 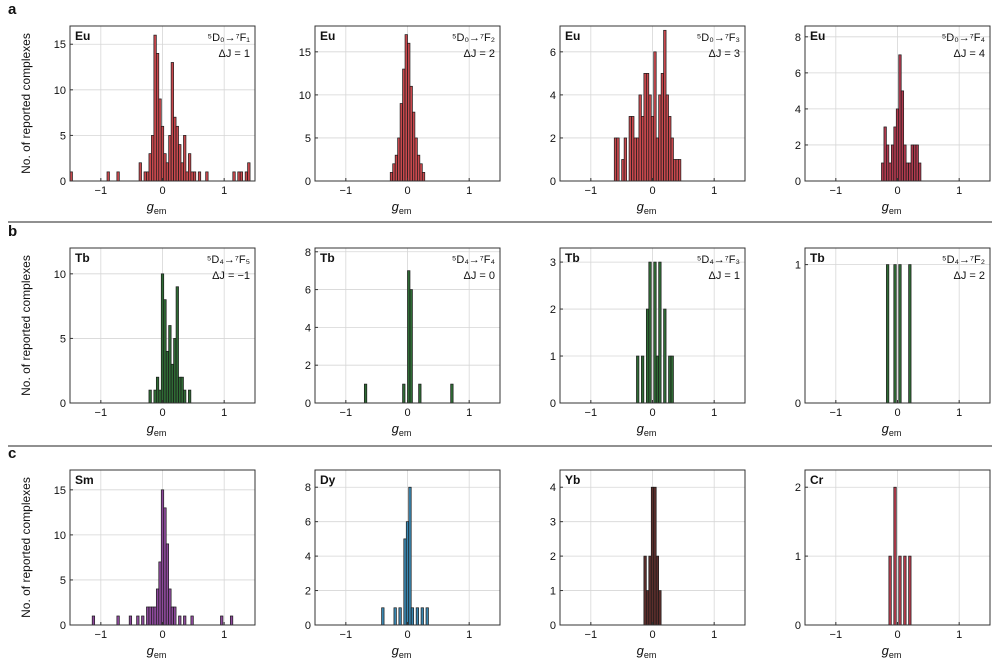 I want to click on delta-j-label: ΔJ = −1, so click(x=231, y=276).